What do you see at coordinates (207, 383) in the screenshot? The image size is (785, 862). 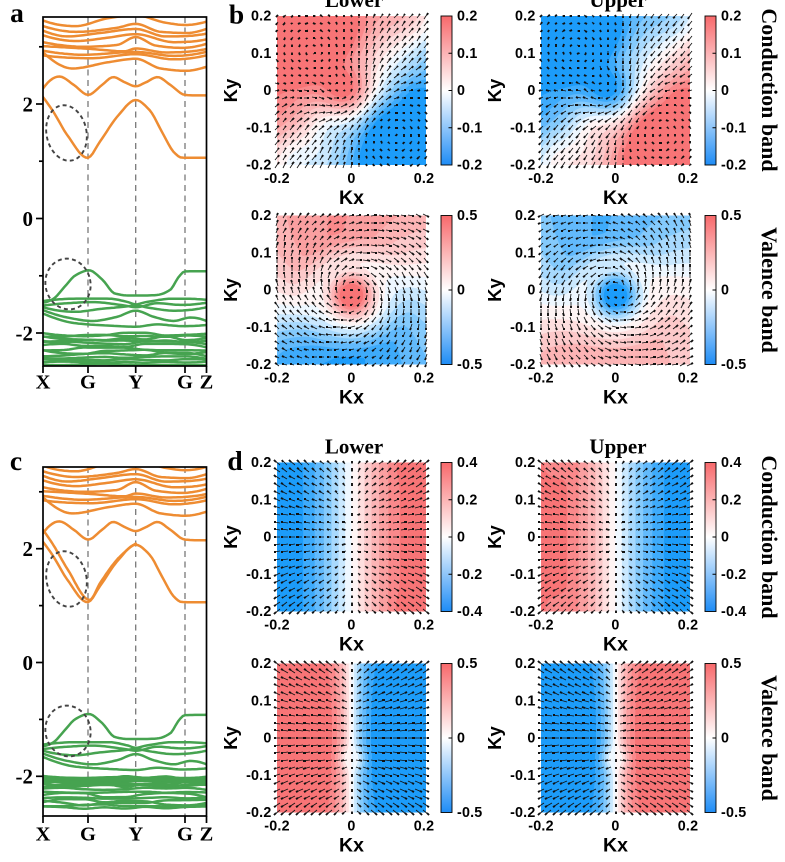 I see `svg-text: Z` at bounding box center [207, 383].